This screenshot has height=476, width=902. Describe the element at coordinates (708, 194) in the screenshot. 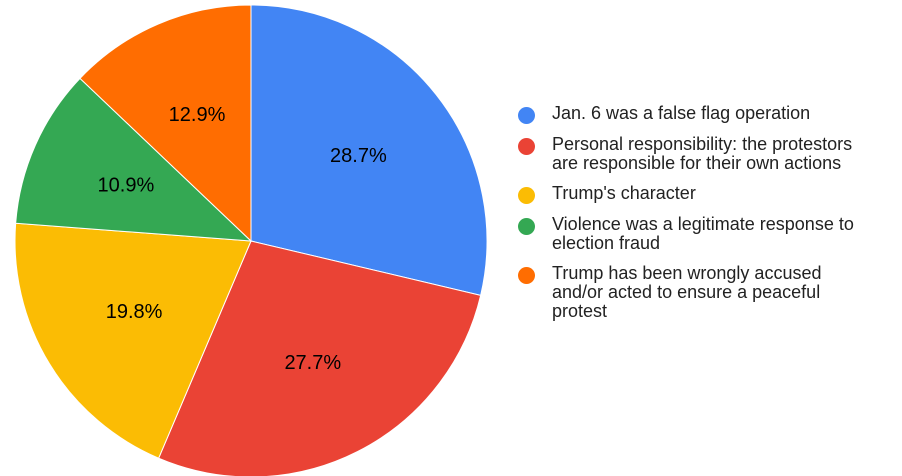

I see `legend-item-trumps-character: Trump's character` at that location.